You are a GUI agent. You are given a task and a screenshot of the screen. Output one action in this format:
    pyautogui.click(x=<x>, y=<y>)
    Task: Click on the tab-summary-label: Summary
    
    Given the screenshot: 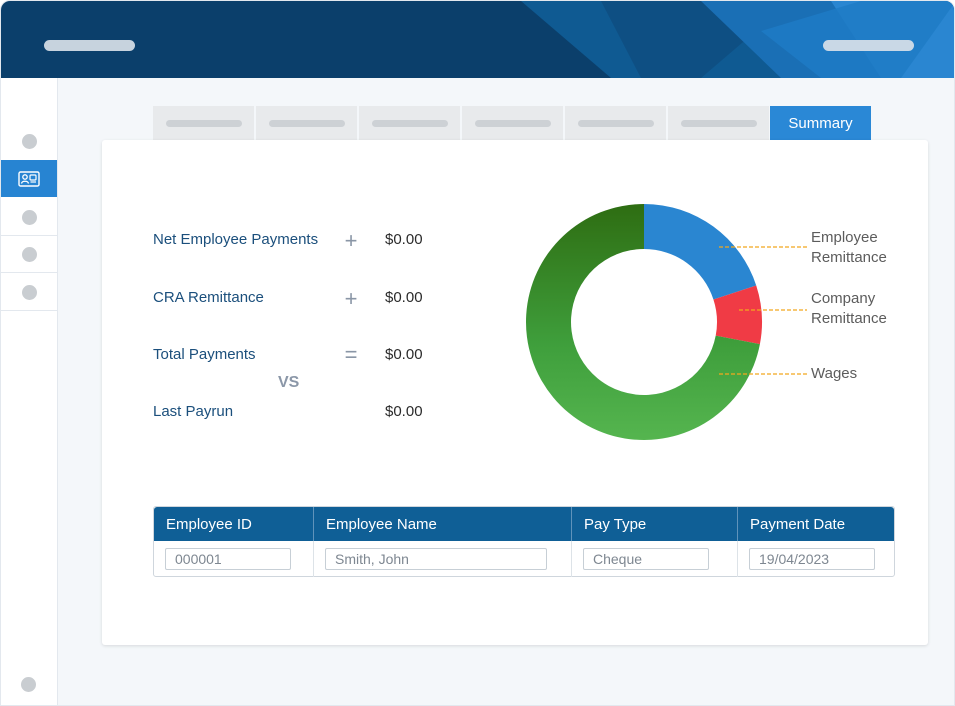 What is the action you would take?
    pyautogui.click(x=820, y=123)
    